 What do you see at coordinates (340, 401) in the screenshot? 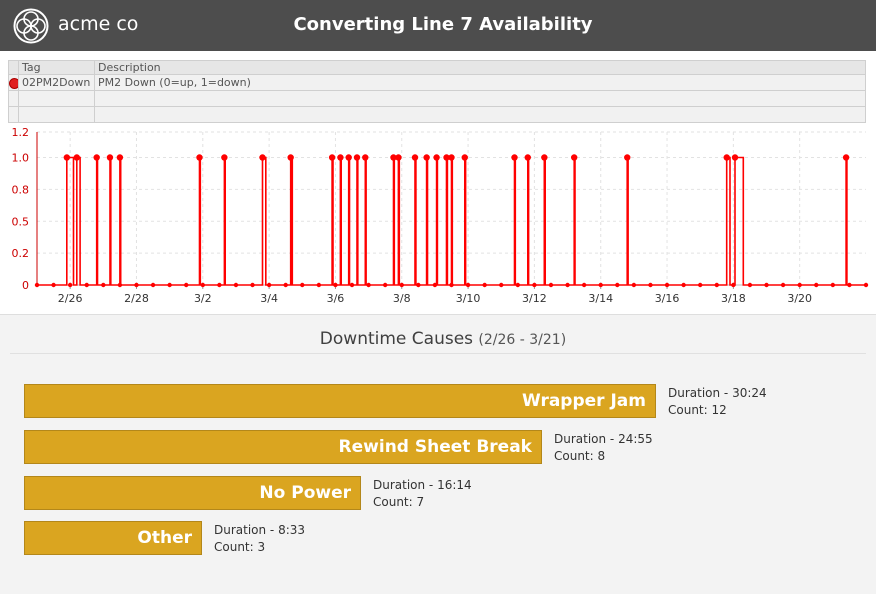
I see `downtime-bar-0: Wrapper Jam` at bounding box center [340, 401].